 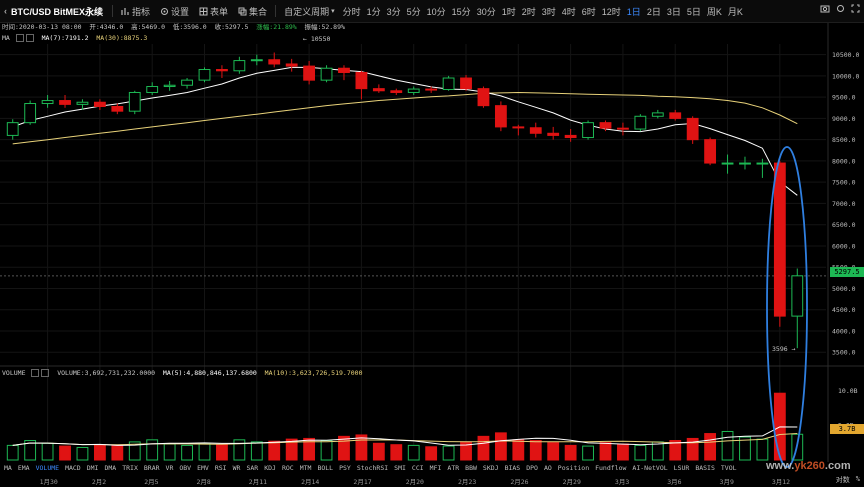 I want to click on date-tick-label: 1月30, so click(x=48, y=482).